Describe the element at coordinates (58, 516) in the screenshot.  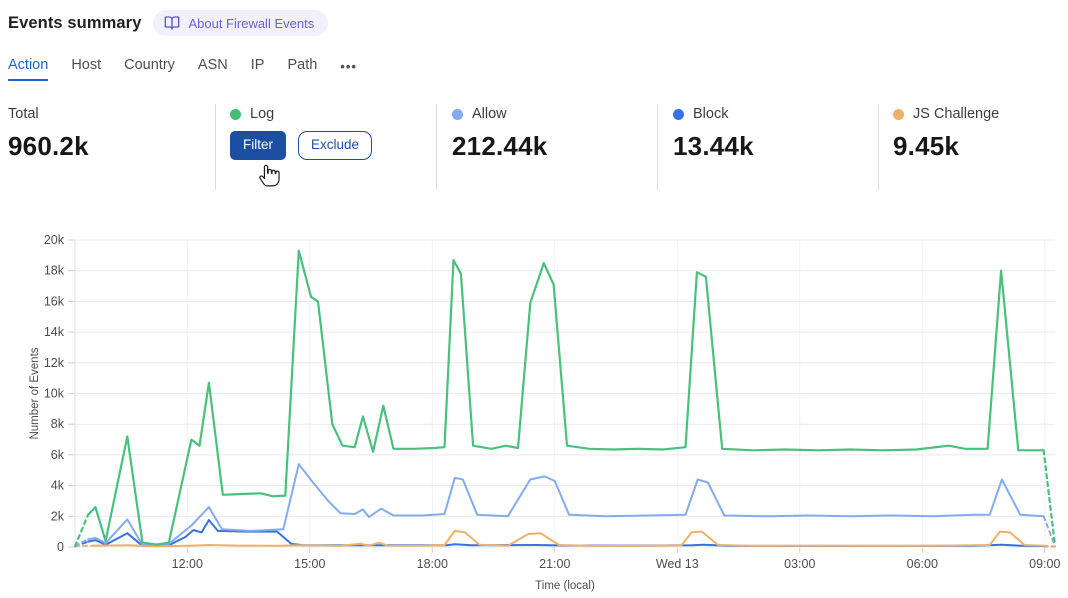
I see `y-tick-label: 2k` at that location.